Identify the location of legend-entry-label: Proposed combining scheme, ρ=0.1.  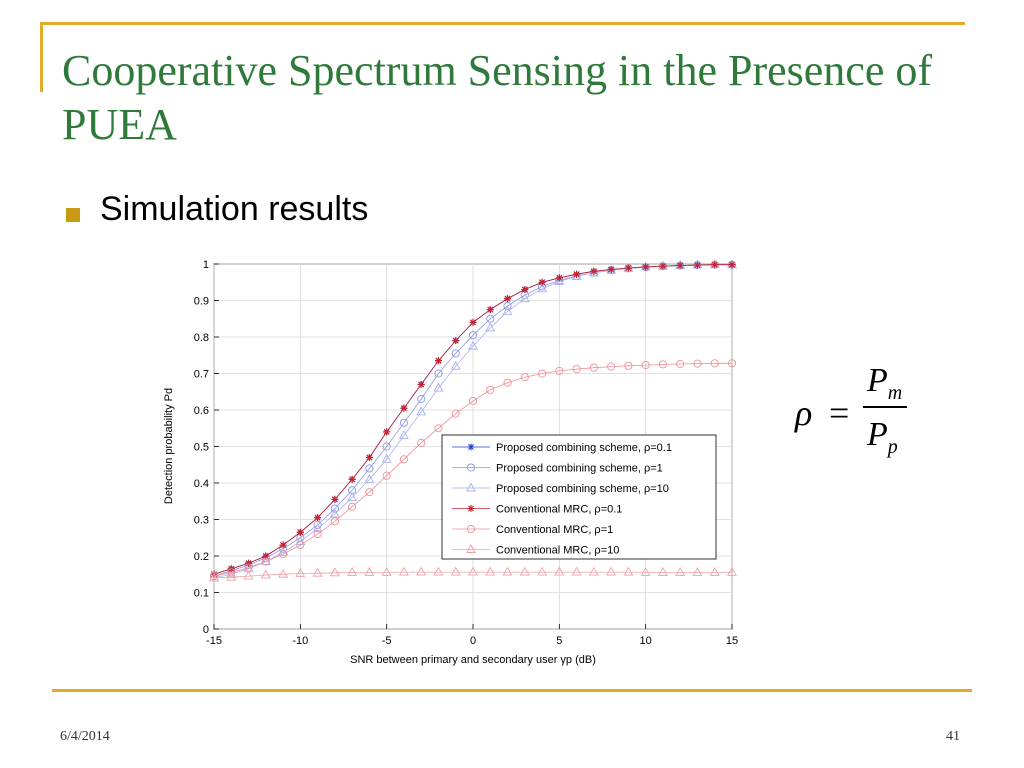
(584, 448).